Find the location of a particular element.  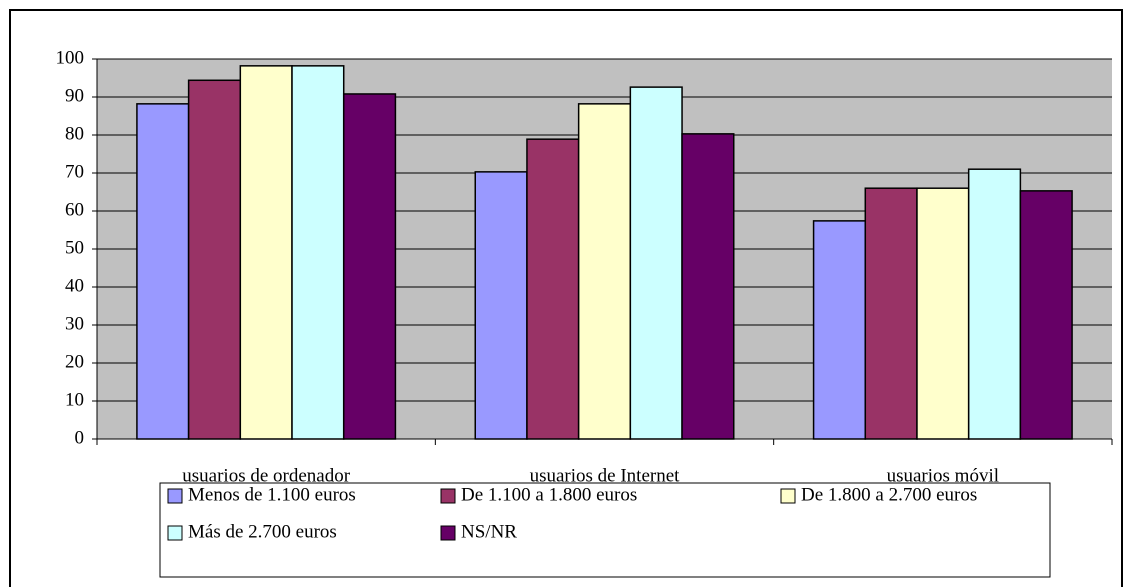

y-tick-label: 10 is located at coordinates (74, 399).